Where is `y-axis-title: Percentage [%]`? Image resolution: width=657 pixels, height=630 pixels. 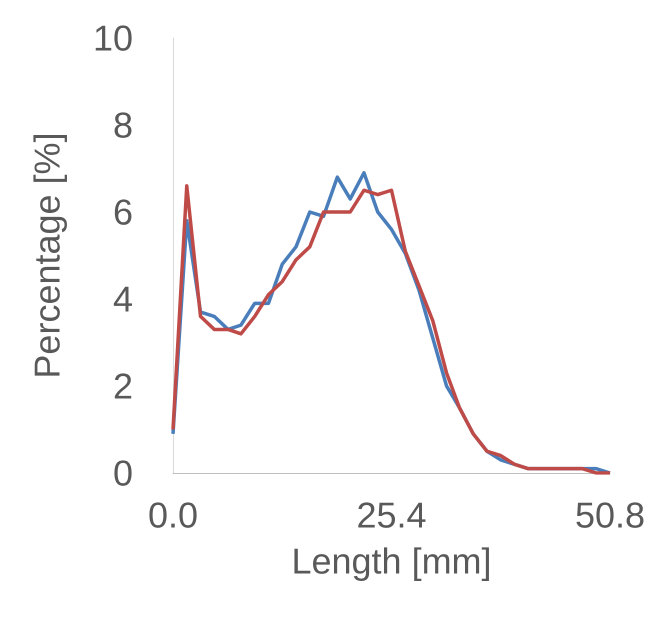
y-axis-title: Percentage [%] is located at coordinates (47, 255).